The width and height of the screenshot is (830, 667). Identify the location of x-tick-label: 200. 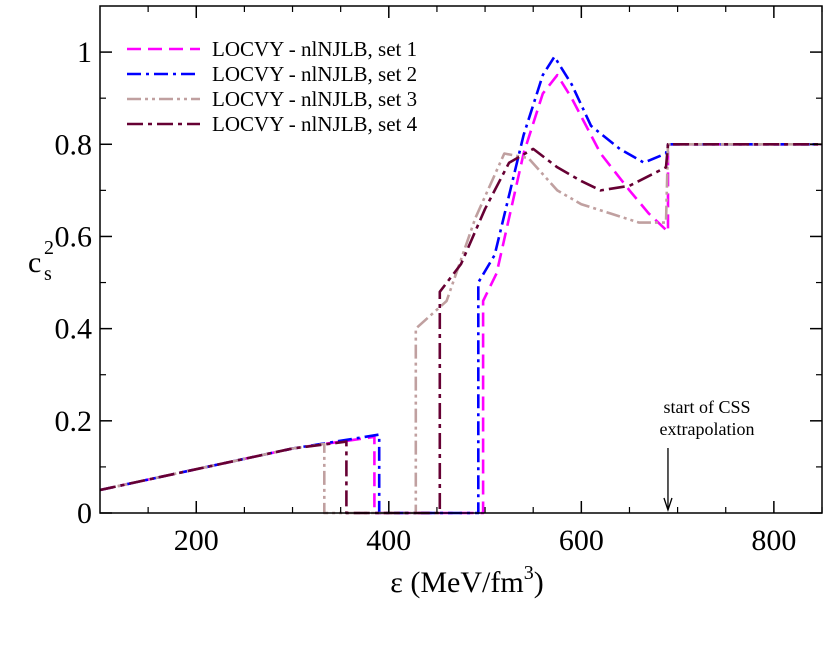
(196, 540).